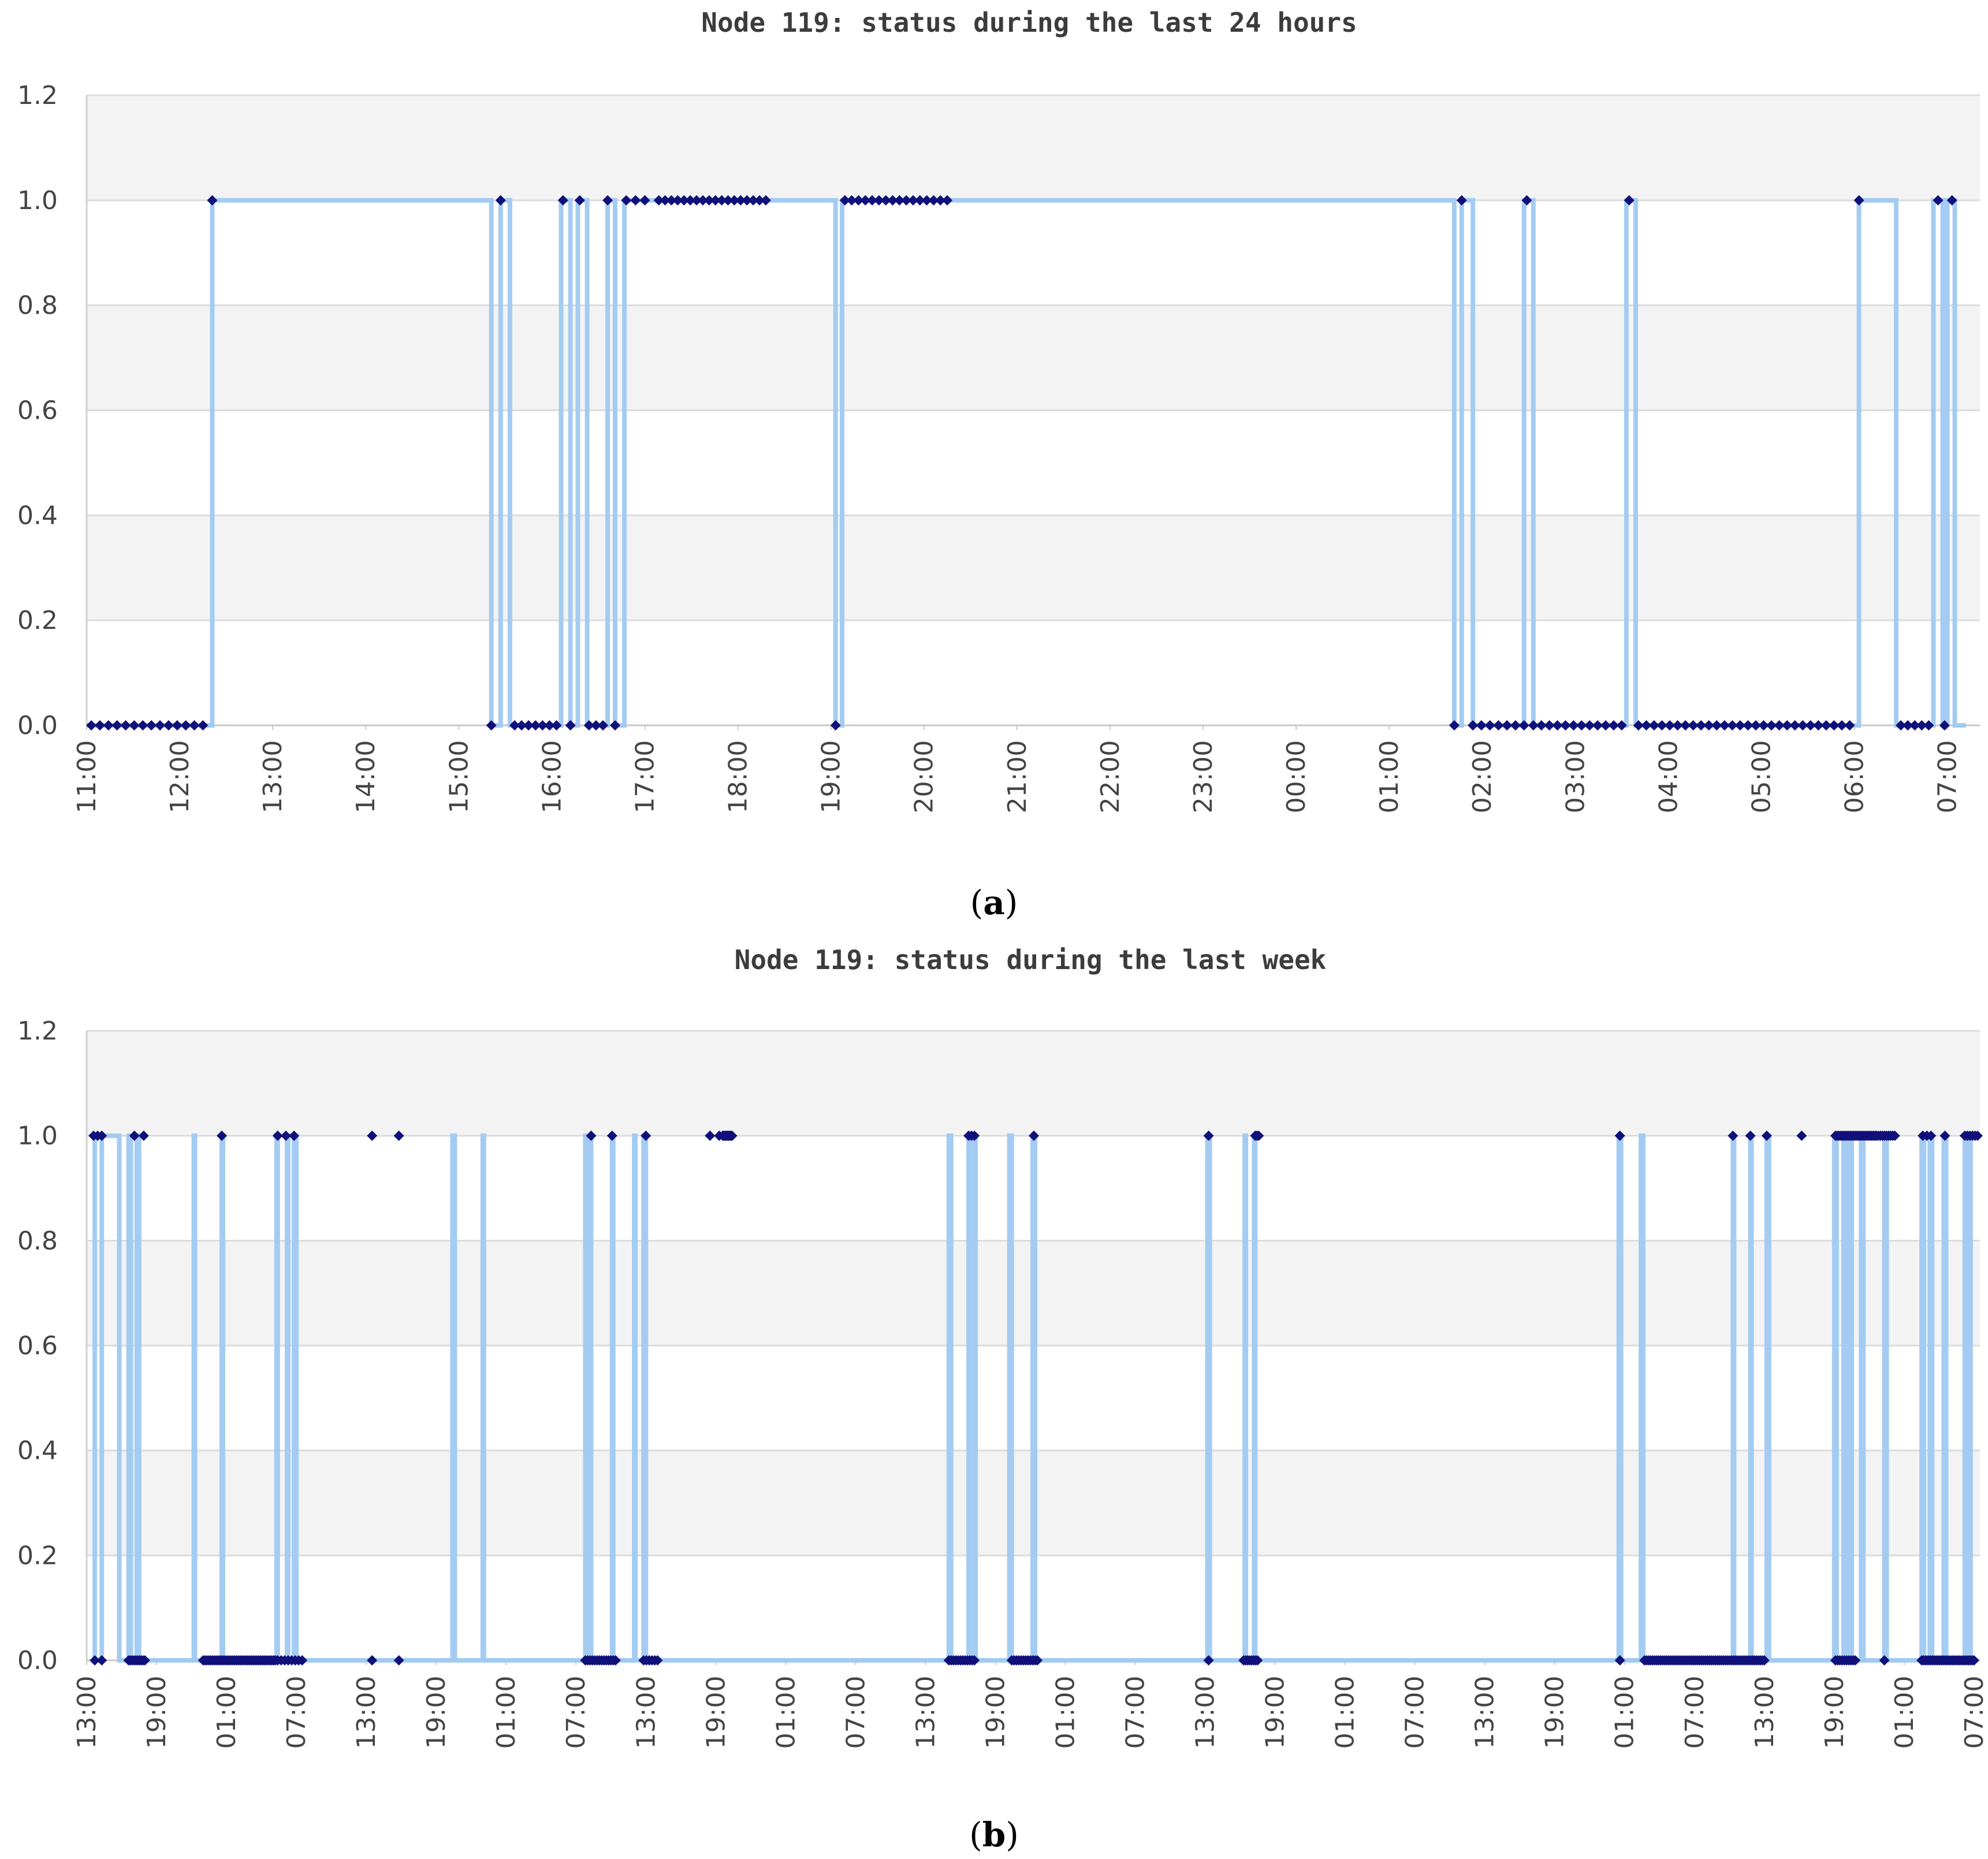 This screenshot has height=1859, width=1988. I want to click on x-tick-label: 04:00, so click(1669, 777).